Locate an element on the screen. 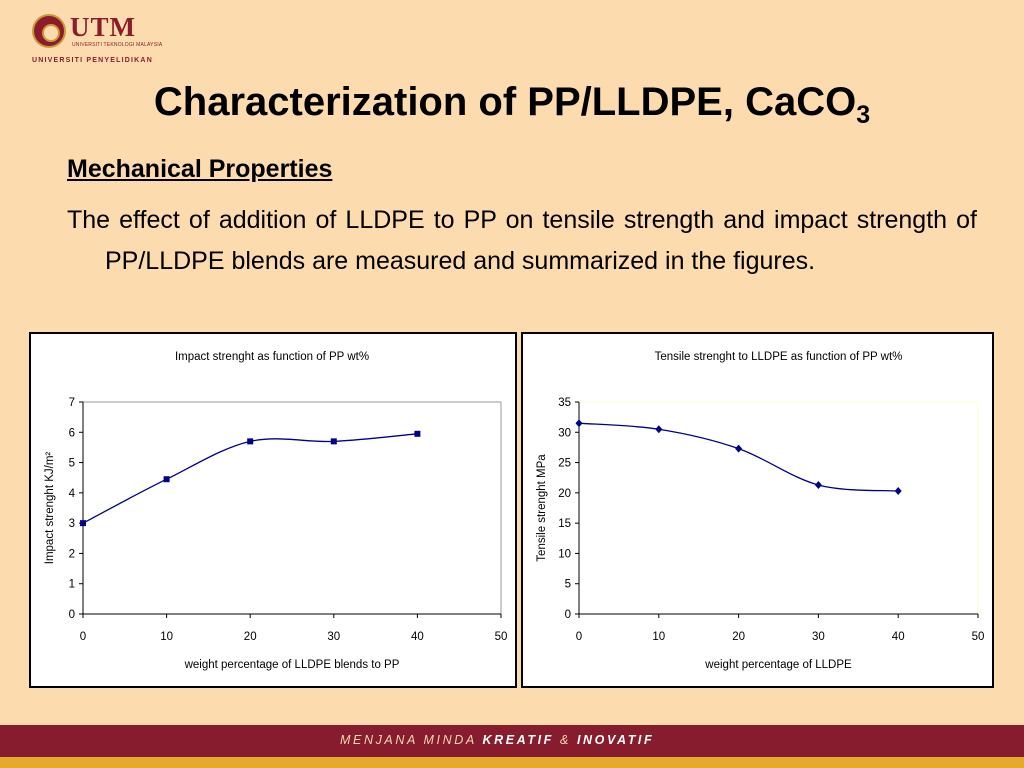 The image size is (1024, 768). footer-slogan-bold1: KREATIF is located at coordinates (518, 740).